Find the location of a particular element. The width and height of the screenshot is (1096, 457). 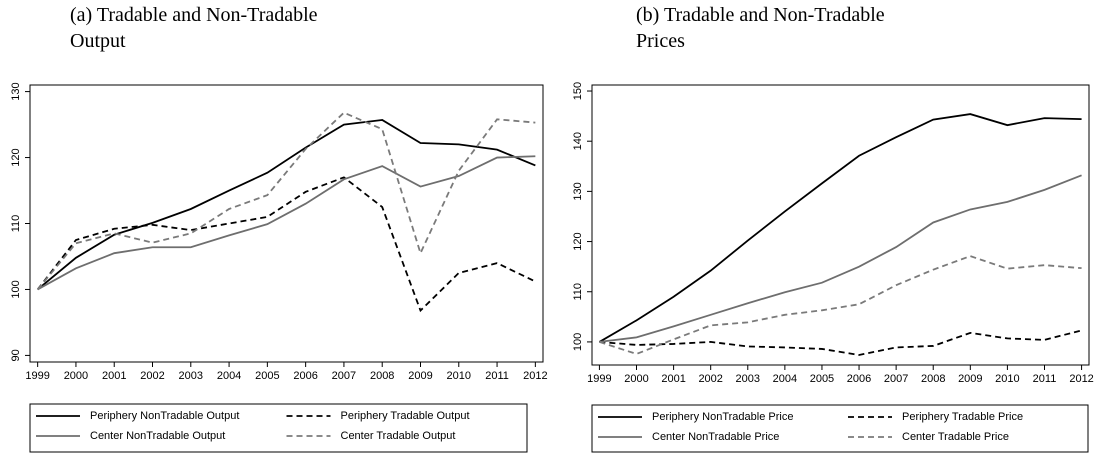

legend-label: Periphery NonTradable Output is located at coordinates (164, 416).